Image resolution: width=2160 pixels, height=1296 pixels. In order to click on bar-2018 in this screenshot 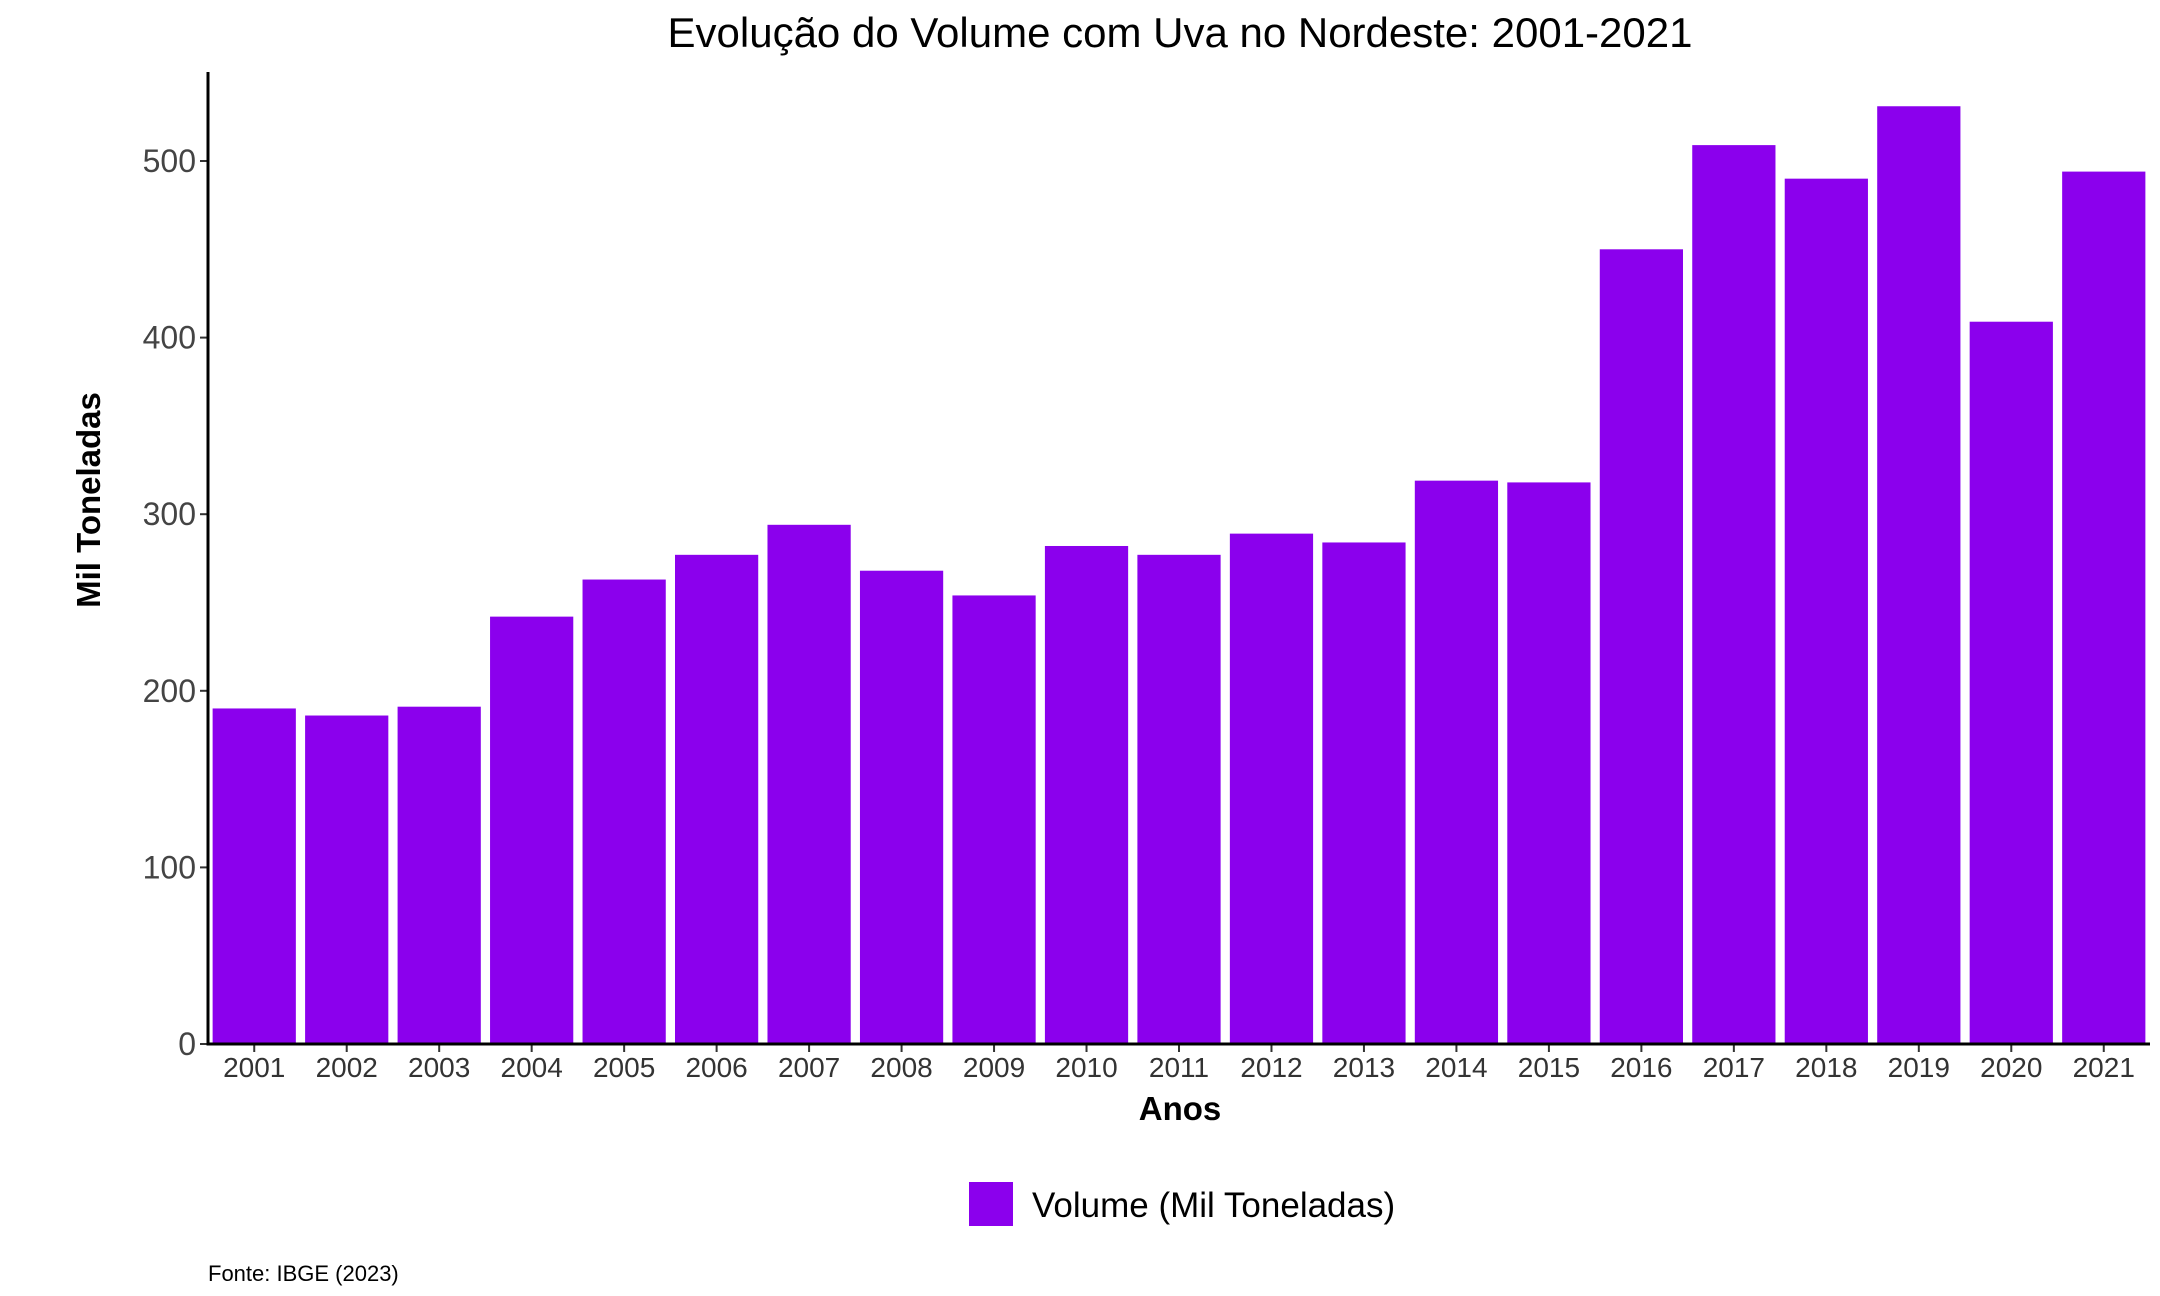, I will do `click(1826, 611)`.